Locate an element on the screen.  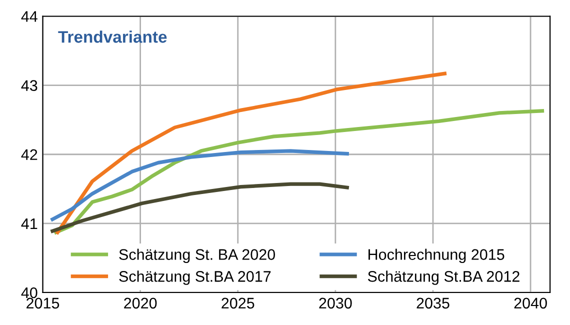
x-tick-label: 2030 is located at coordinates (335, 303).